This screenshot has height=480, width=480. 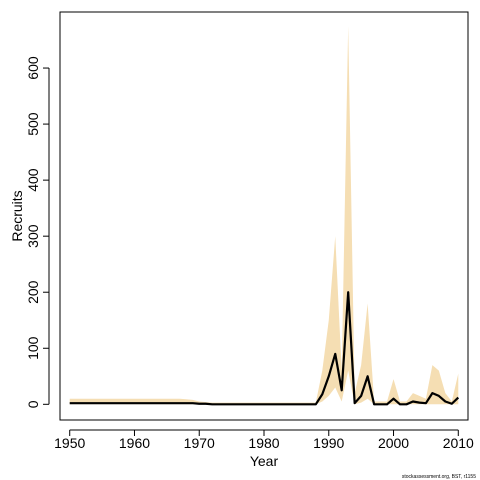 I want to click on x-tick-label: 1990, so click(x=328, y=443).